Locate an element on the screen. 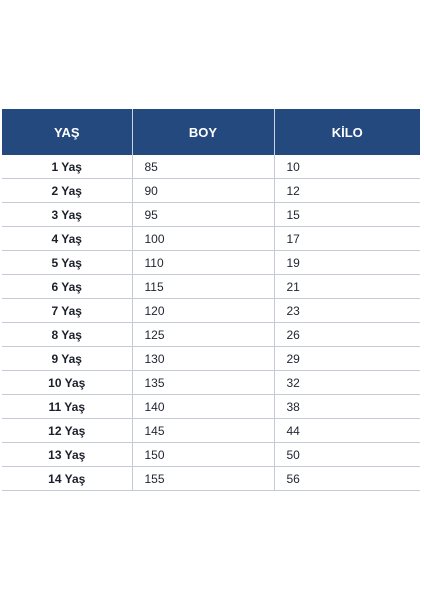  table-row: 3 Yaş 95 15 is located at coordinates (211, 214).